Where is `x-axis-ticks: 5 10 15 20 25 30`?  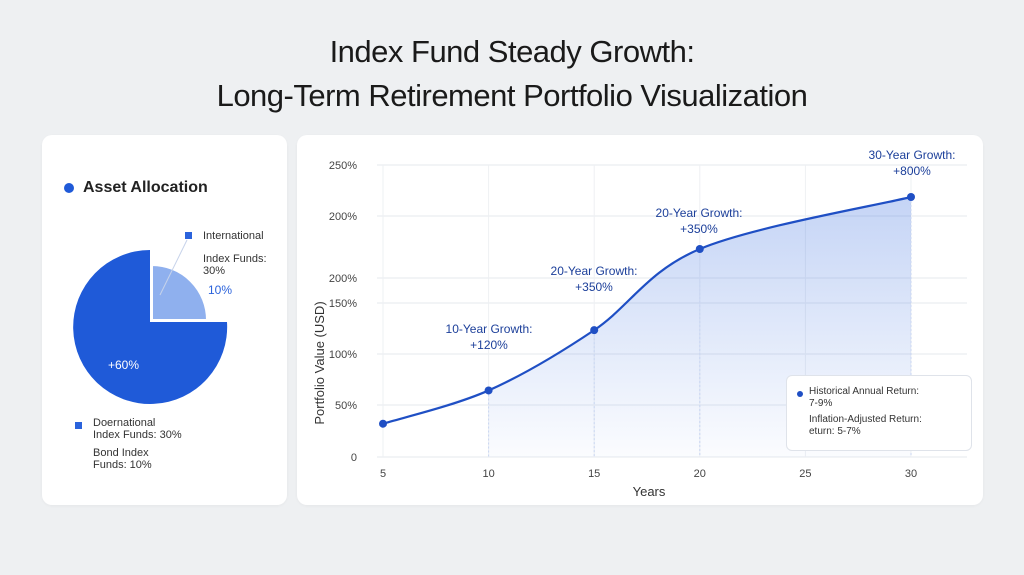
x-axis-ticks: 5 10 15 20 25 30 is located at coordinates (648, 474).